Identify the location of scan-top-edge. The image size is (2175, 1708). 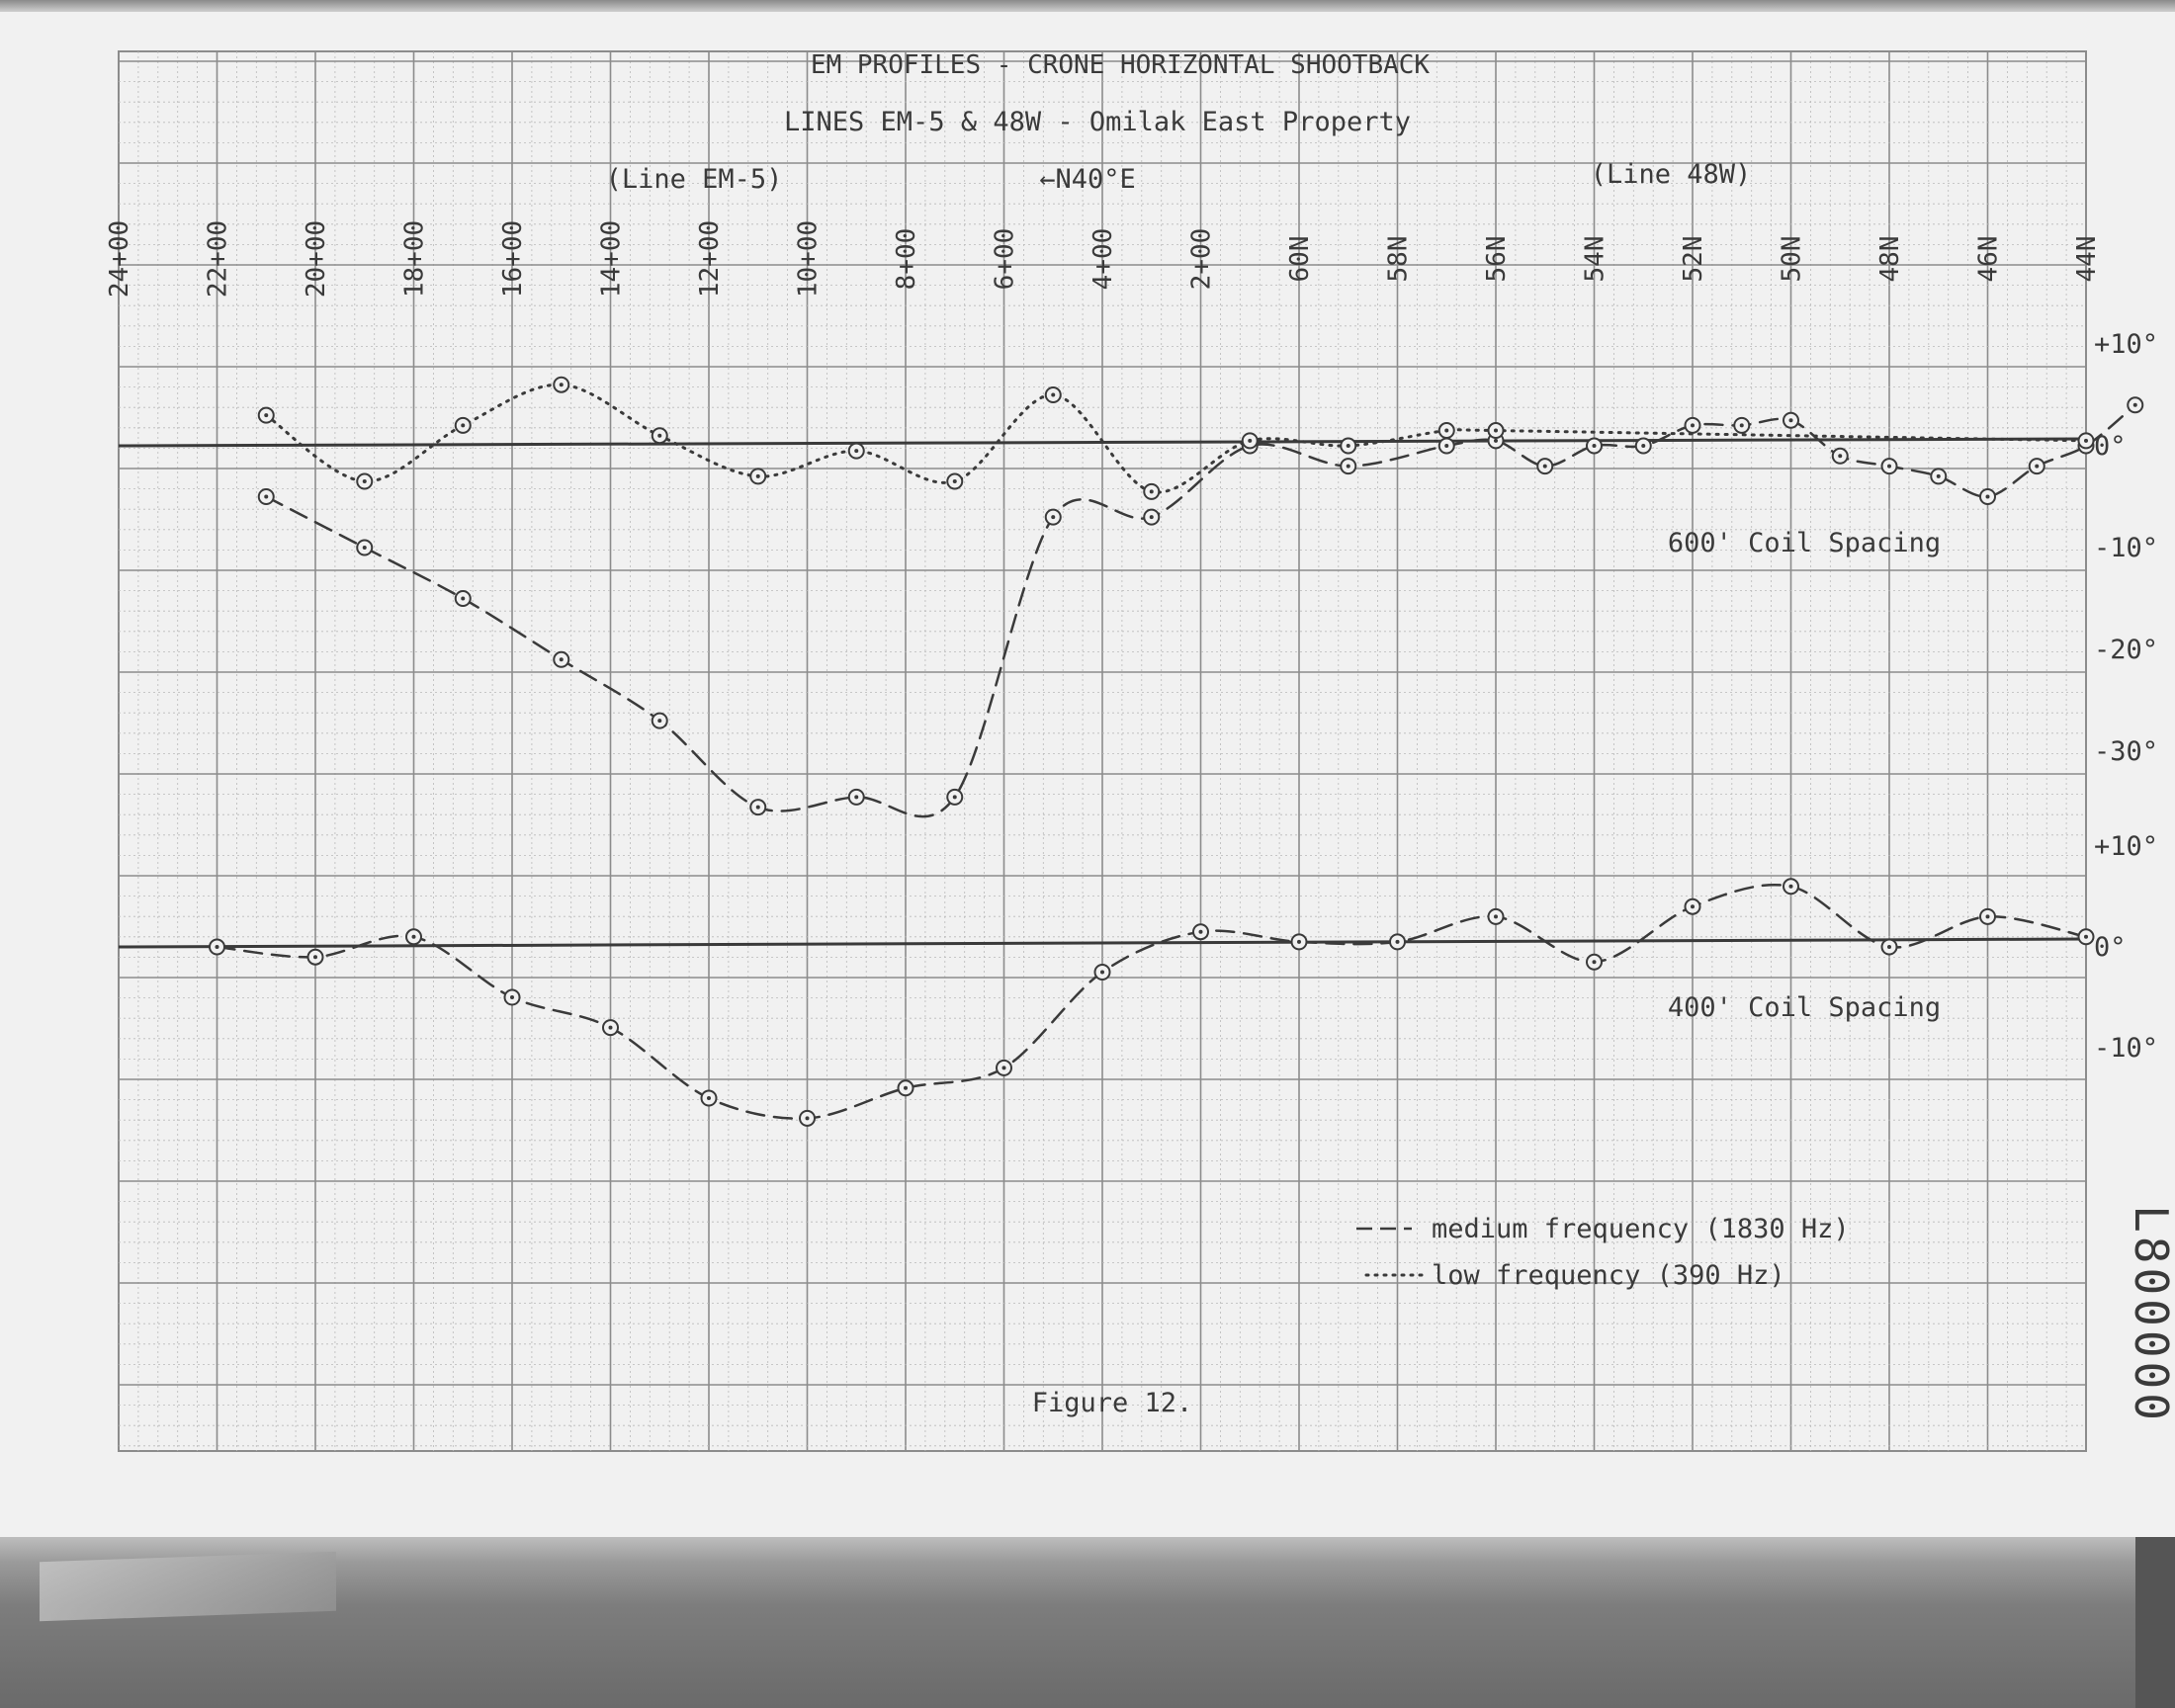
(1087, 6).